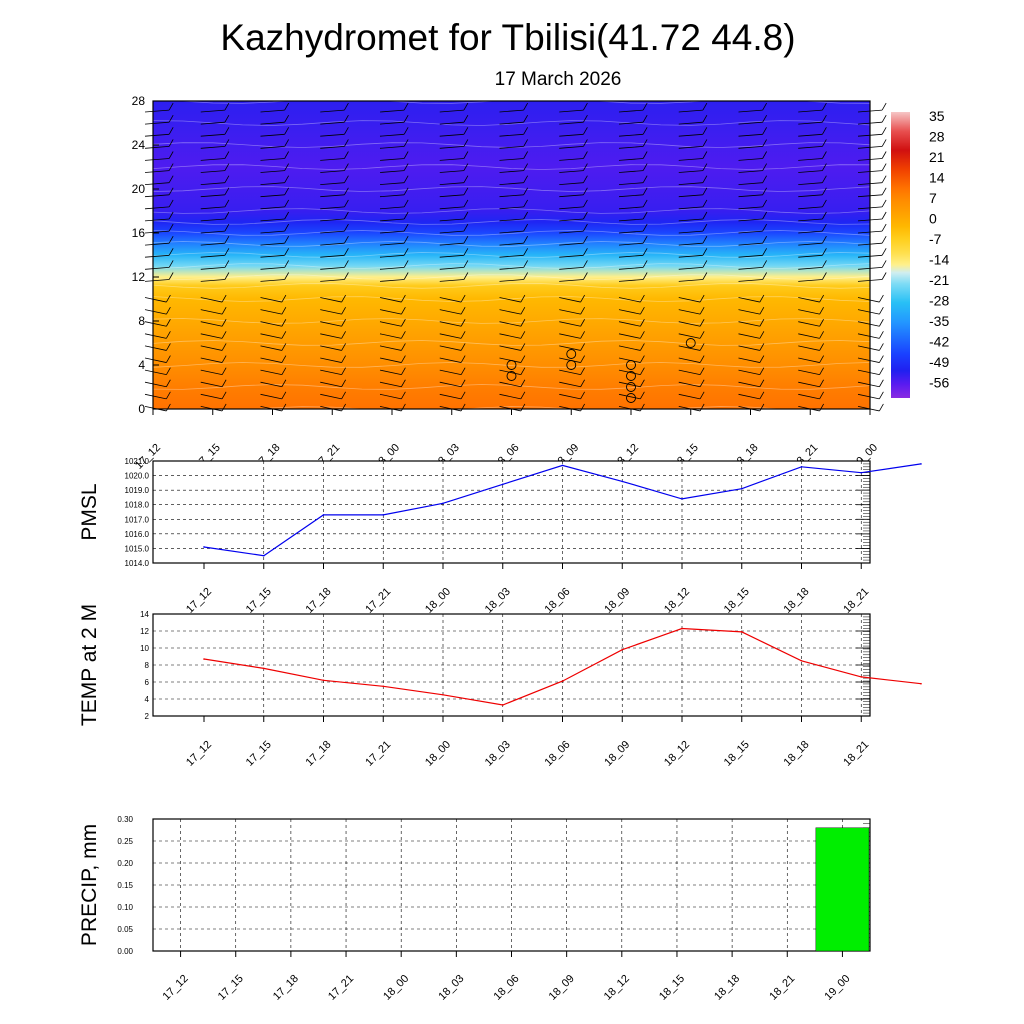 The width and height of the screenshot is (1024, 1024). I want to click on x-tick-label: 18_00, so click(396, 988).